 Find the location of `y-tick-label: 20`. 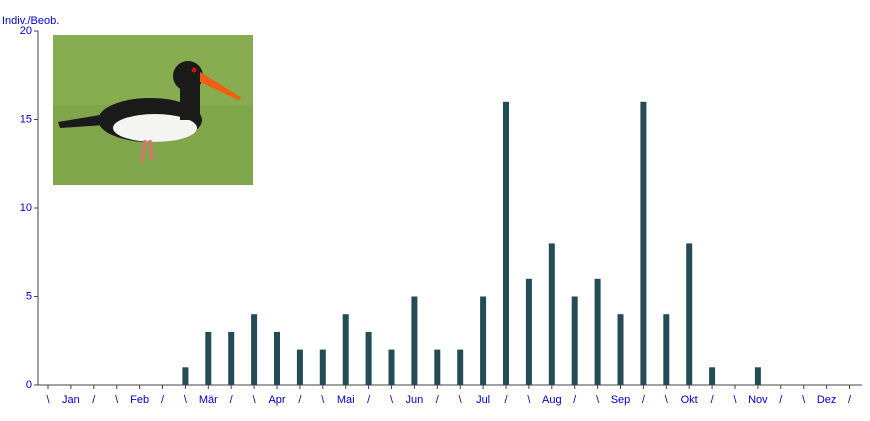

y-tick-label: 20 is located at coordinates (26, 31).